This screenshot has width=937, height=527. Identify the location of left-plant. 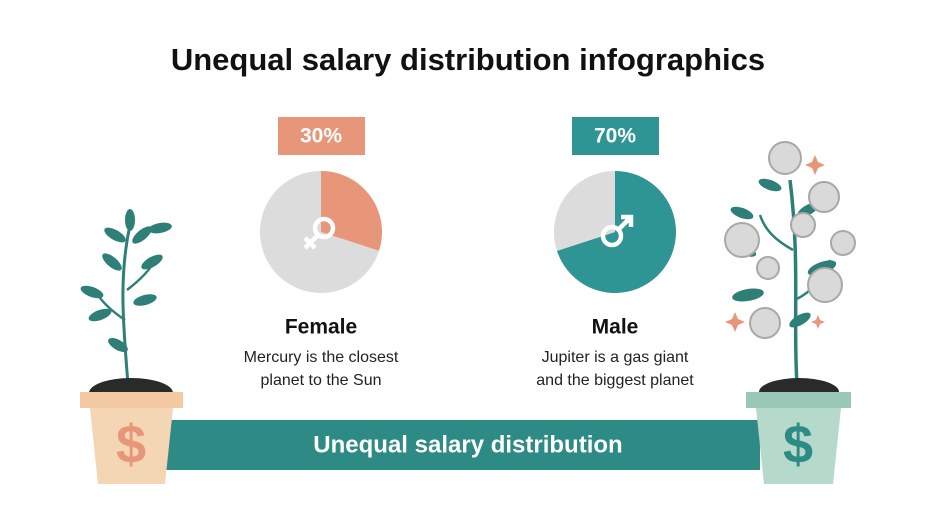
(126, 297).